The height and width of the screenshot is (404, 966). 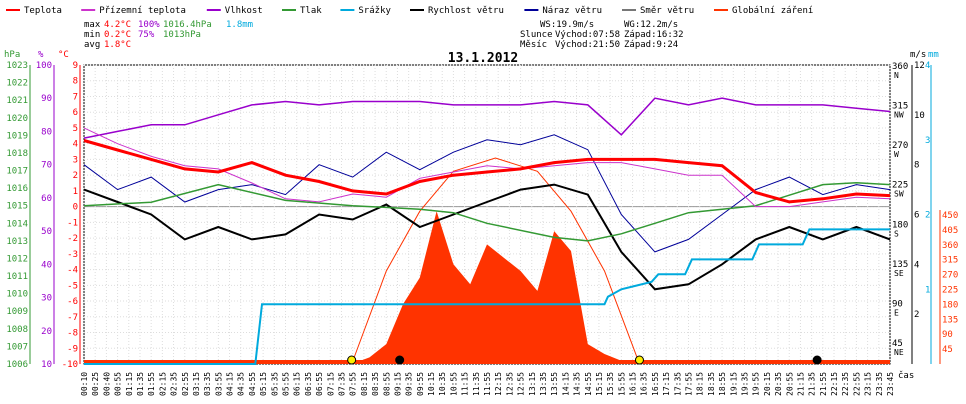 I want to click on hpa-tick-17: 1006, so click(x=17, y=365).